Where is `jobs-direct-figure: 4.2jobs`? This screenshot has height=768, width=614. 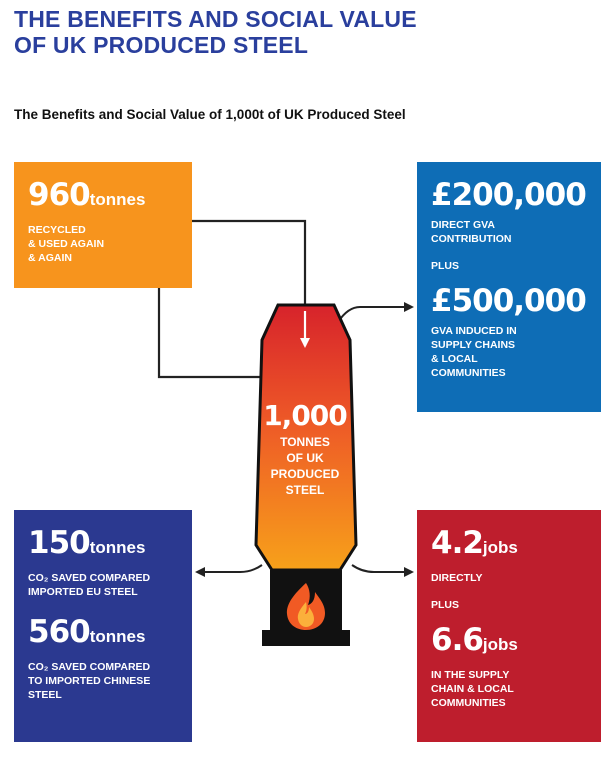 jobs-direct-figure: 4.2jobs is located at coordinates (509, 545).